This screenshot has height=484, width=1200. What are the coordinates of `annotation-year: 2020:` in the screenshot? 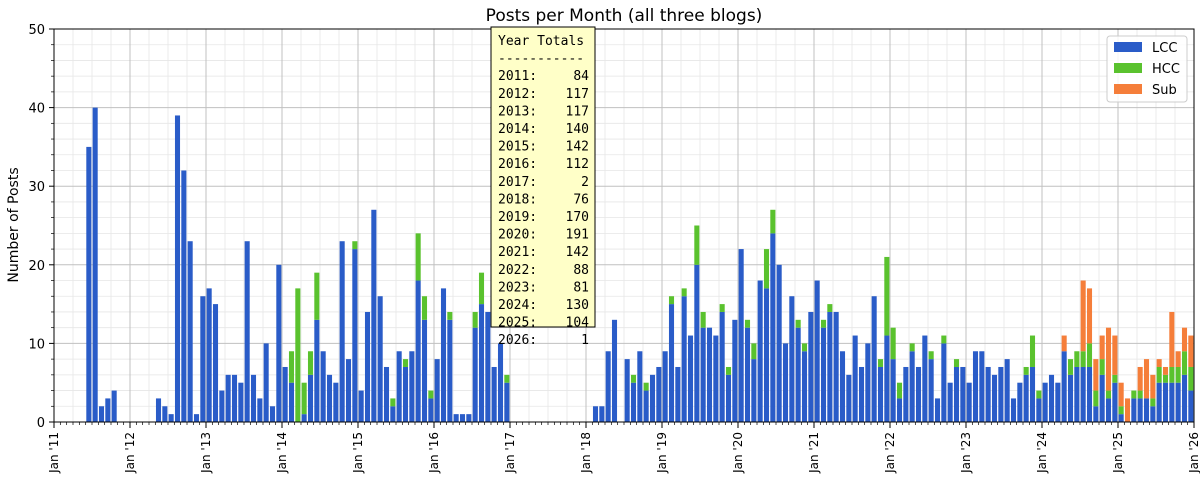 It's located at (517, 235).